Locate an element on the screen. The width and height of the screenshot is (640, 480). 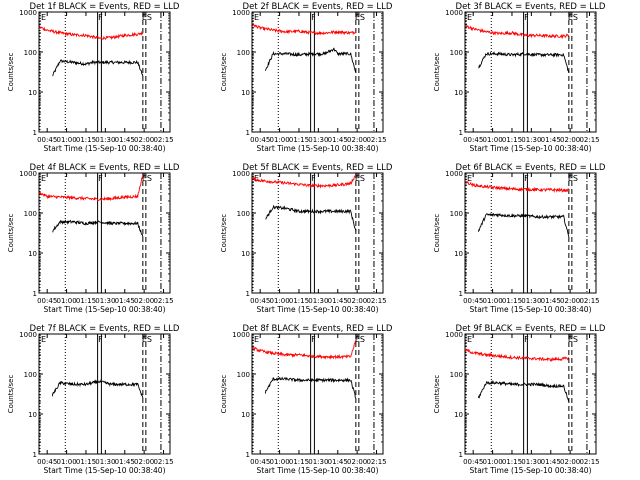
marker-label-f-2: F is located at coordinates (313, 17).